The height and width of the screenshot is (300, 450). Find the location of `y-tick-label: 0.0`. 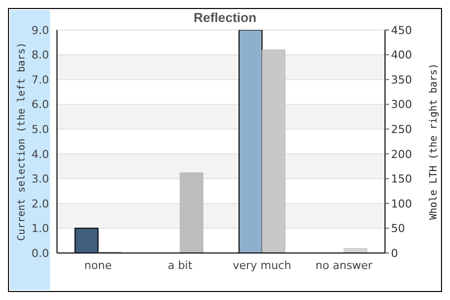

y-tick-label: 0.0 is located at coordinates (40, 253).